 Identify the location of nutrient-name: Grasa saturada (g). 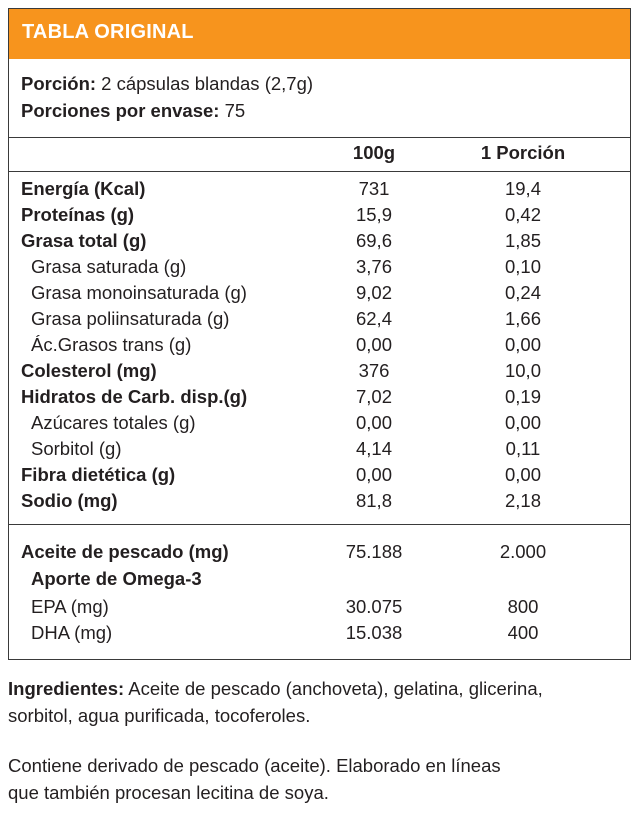
(109, 266).